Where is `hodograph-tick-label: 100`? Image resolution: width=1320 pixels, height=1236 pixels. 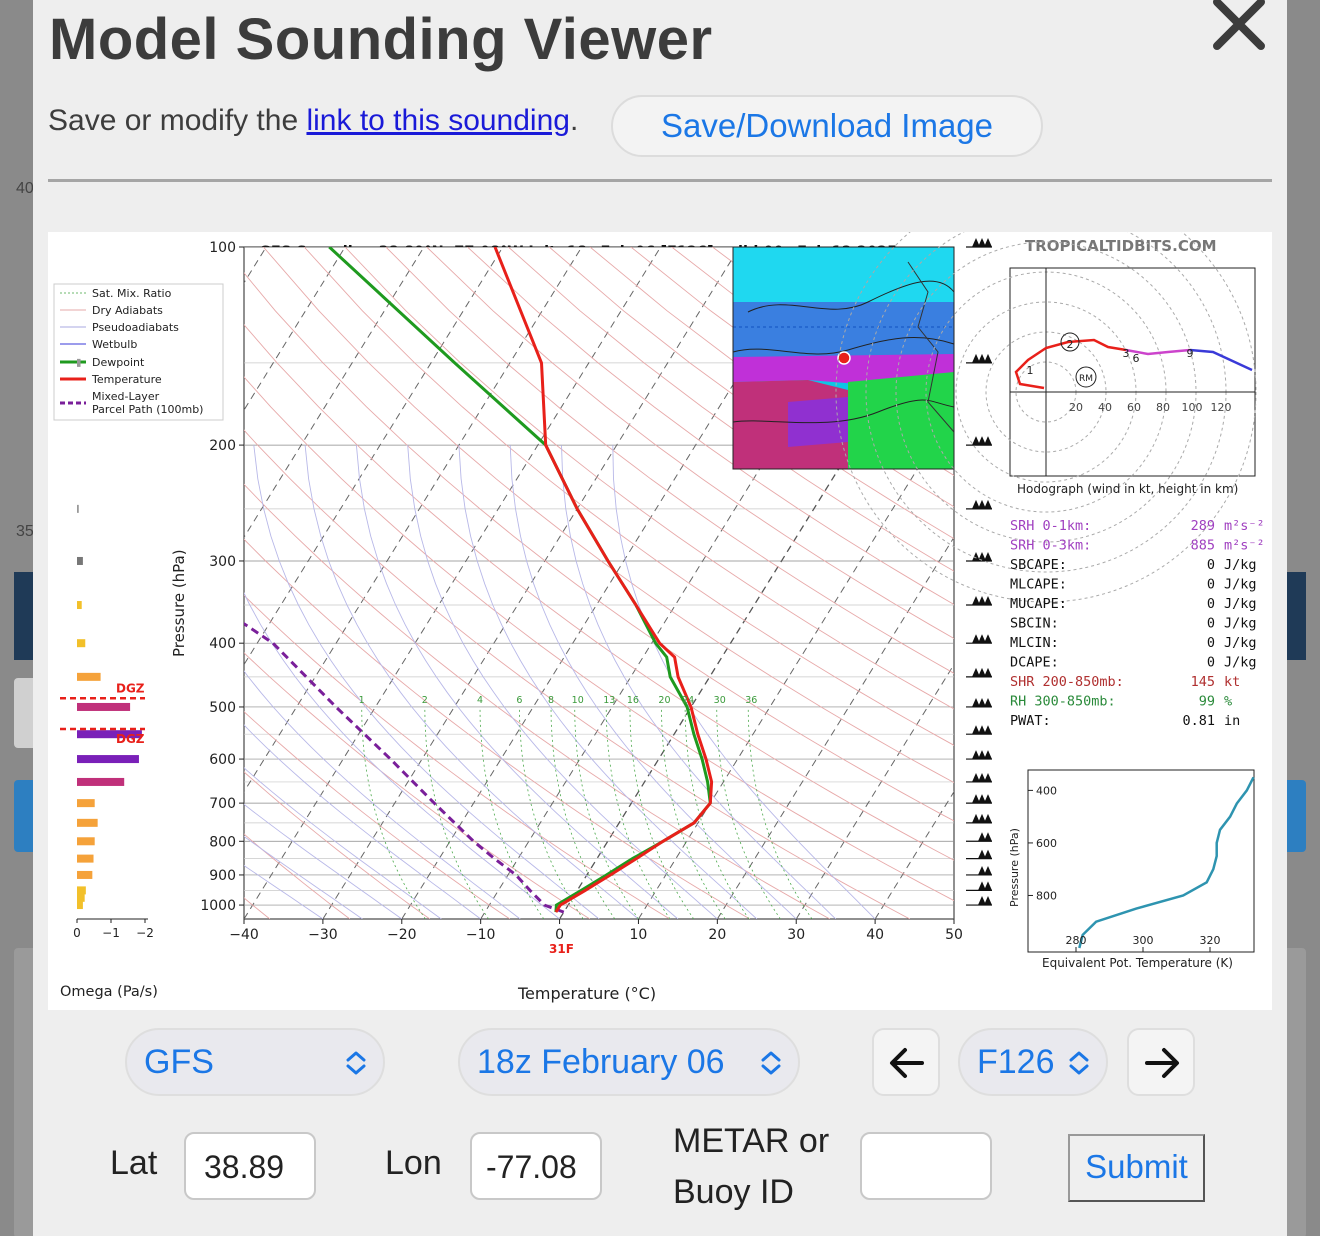
hodograph-tick-label: 100 is located at coordinates (1192, 407).